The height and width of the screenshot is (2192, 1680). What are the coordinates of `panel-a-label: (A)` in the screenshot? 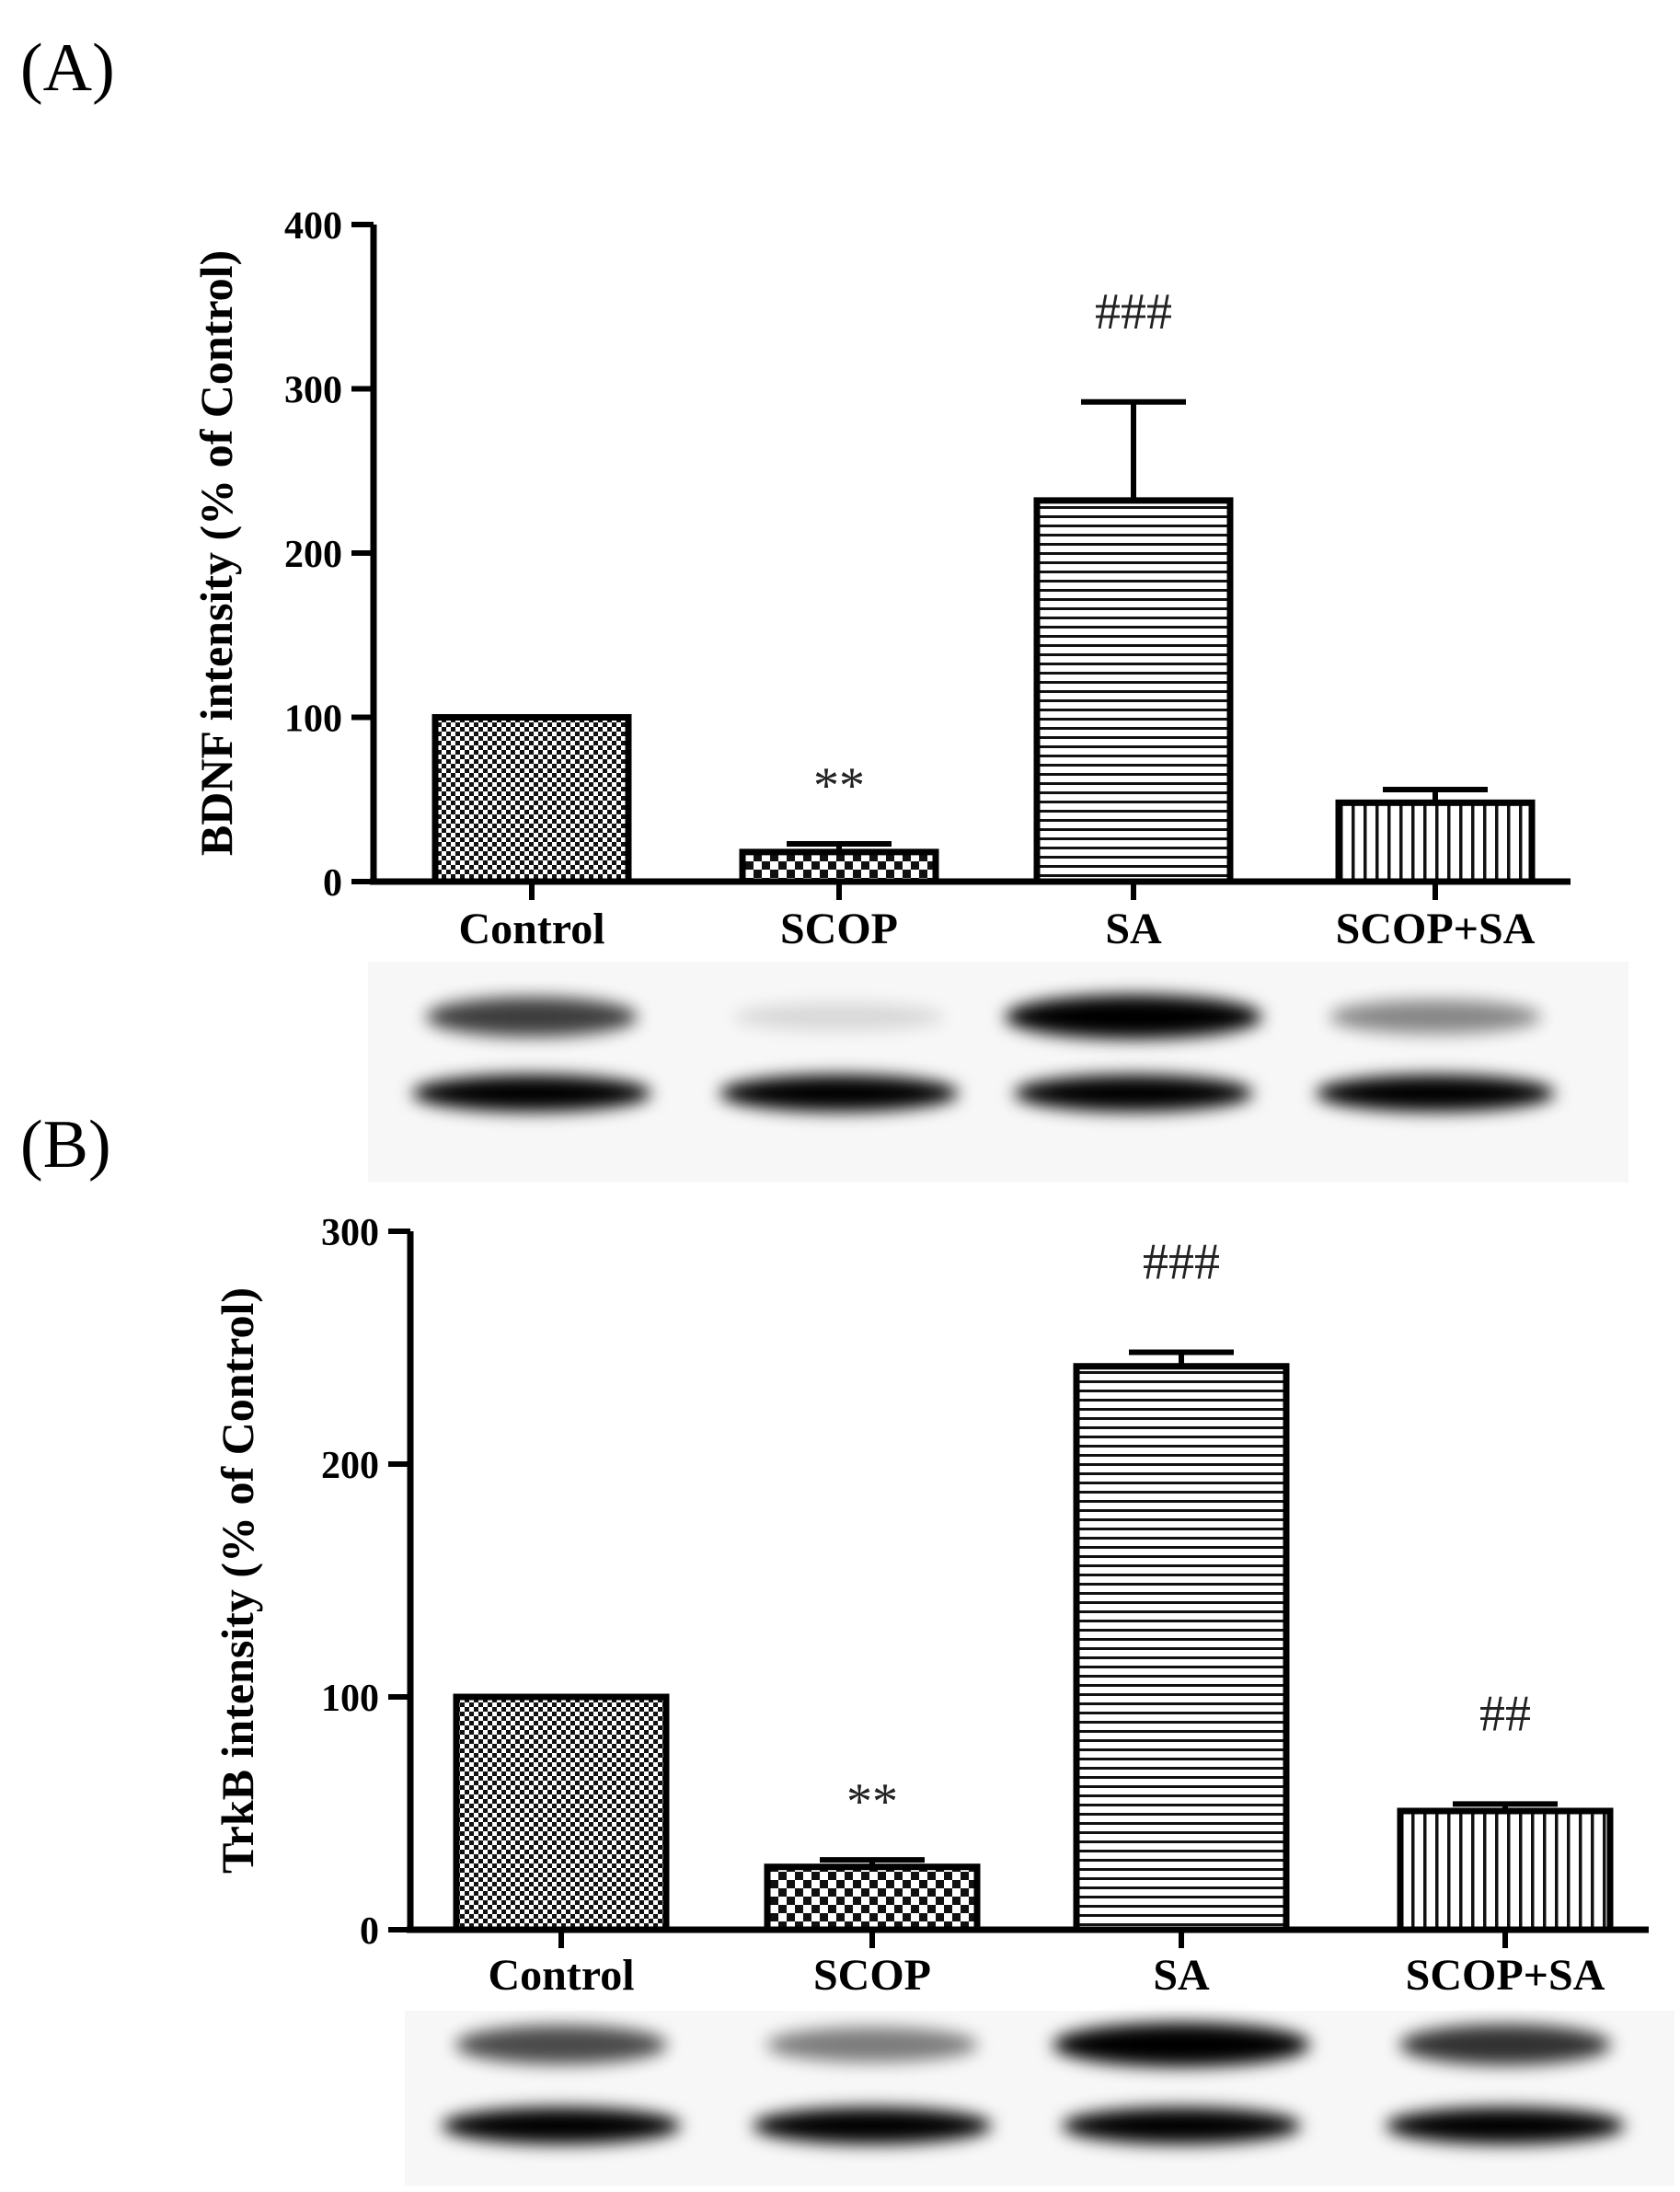 It's located at (67, 68).